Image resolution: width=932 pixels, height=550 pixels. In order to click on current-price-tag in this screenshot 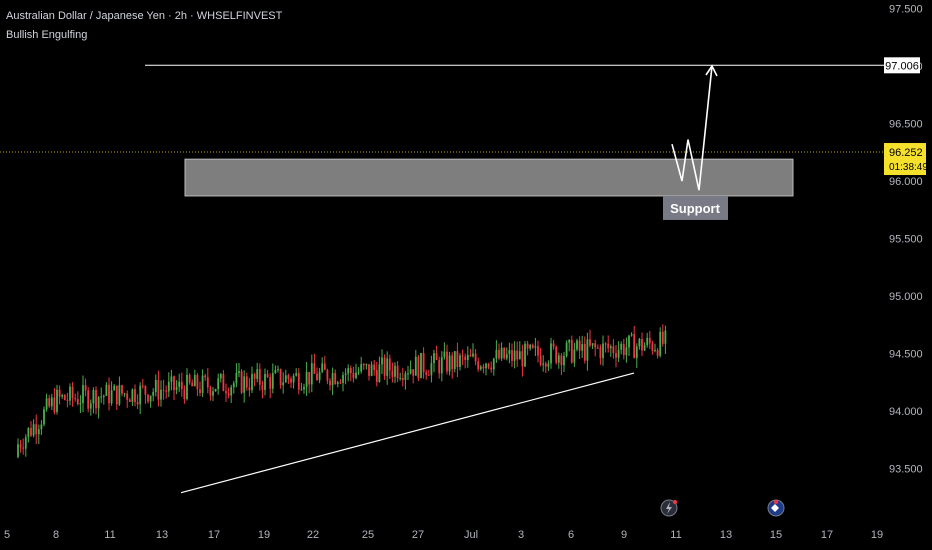, I will do `click(905, 159)`.